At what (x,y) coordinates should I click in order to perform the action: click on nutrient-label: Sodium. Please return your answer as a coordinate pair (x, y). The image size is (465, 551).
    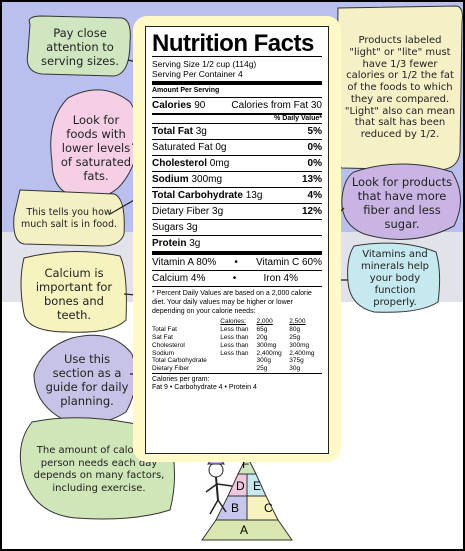
    Looking at the image, I should click on (170, 180).